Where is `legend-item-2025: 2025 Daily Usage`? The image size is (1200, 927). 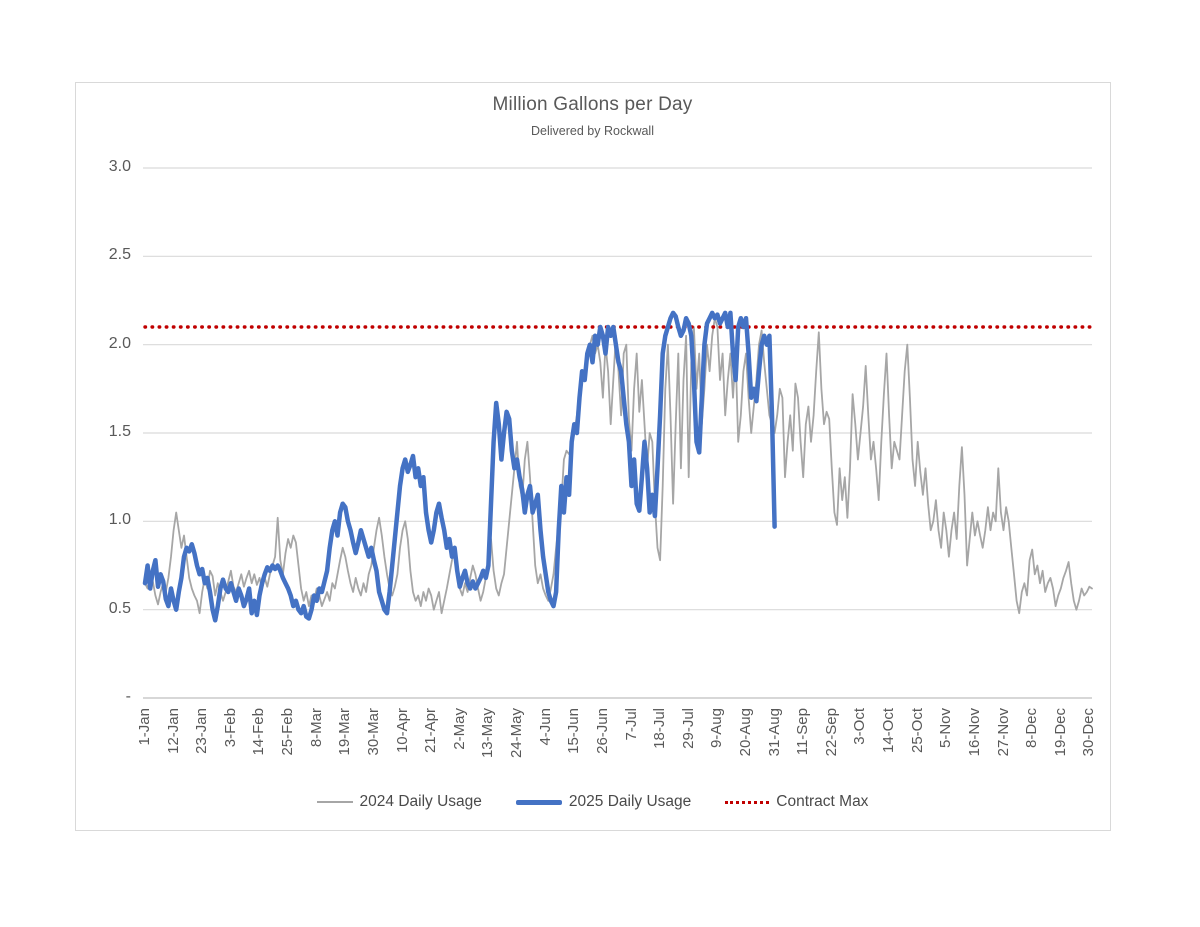 legend-item-2025: 2025 Daily Usage is located at coordinates (603, 802).